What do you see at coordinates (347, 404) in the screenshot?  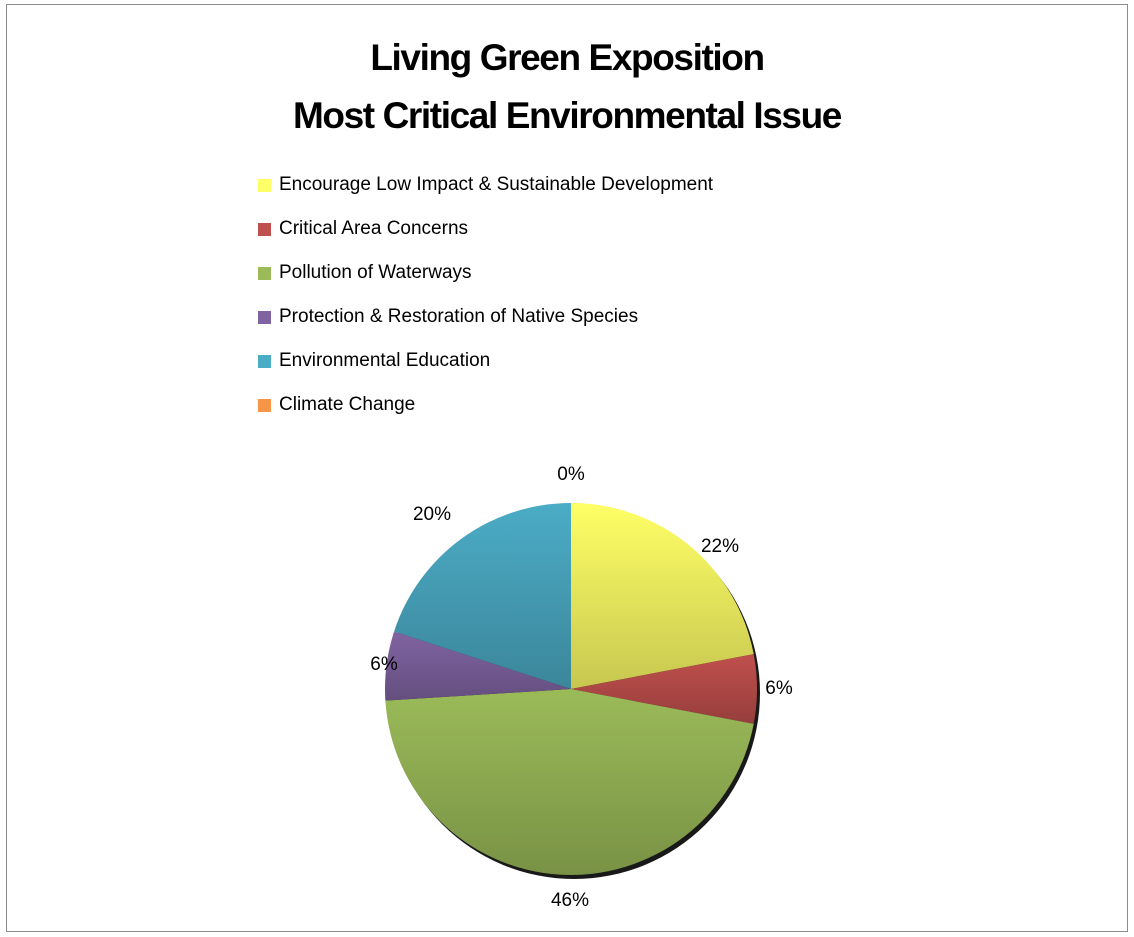 I see `legend-label-5: Climate Change` at bounding box center [347, 404].